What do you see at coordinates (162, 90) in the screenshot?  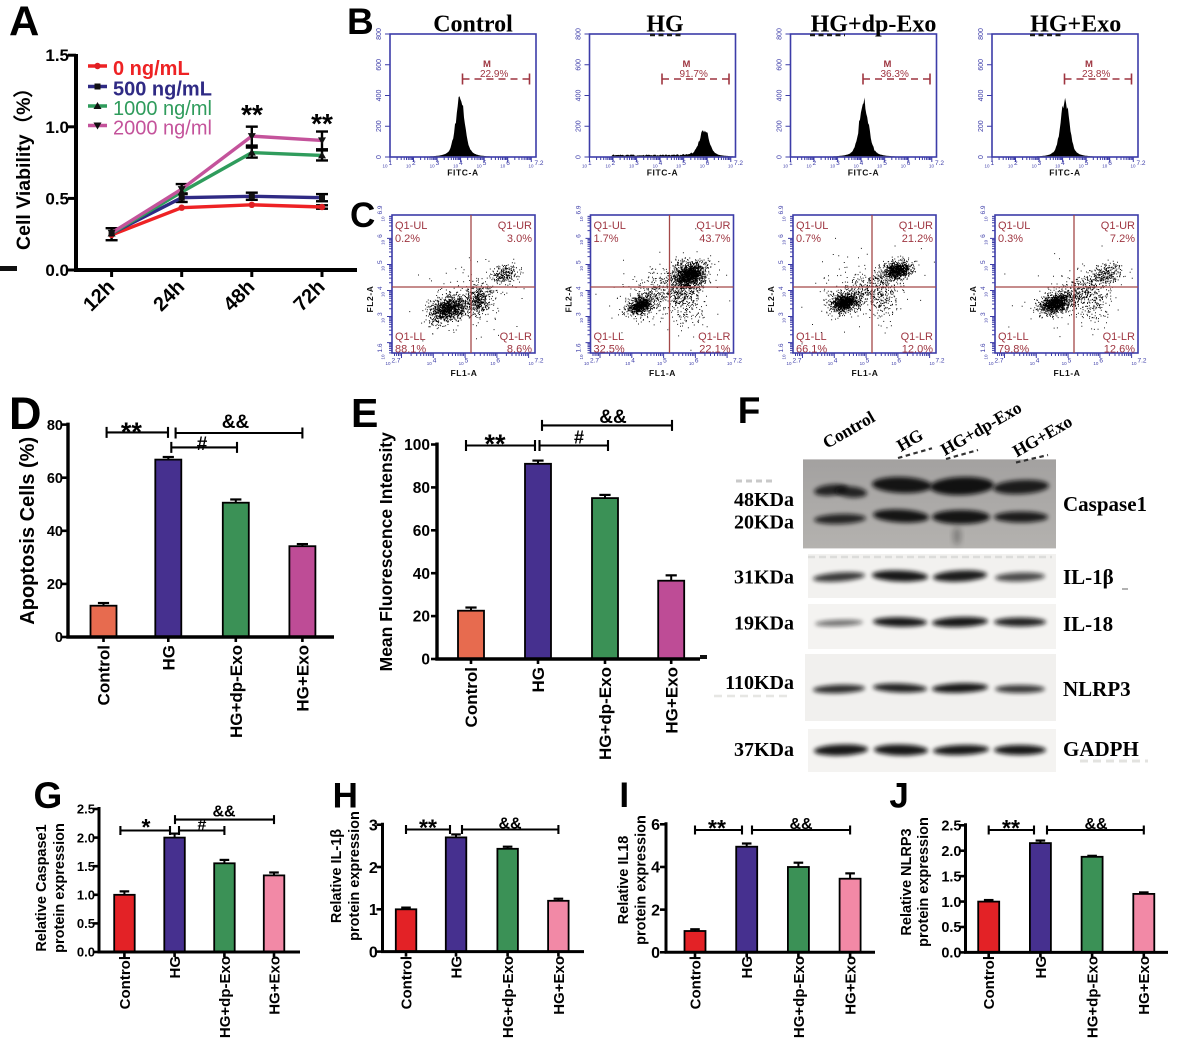 I see `svg-text: 500 ng/mL` at bounding box center [162, 90].